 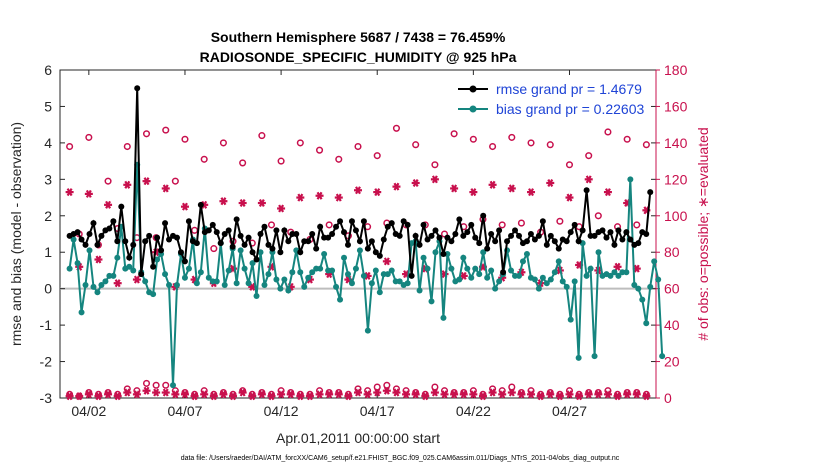 I want to click on y-right-tick-label: 160, so click(x=676, y=106).